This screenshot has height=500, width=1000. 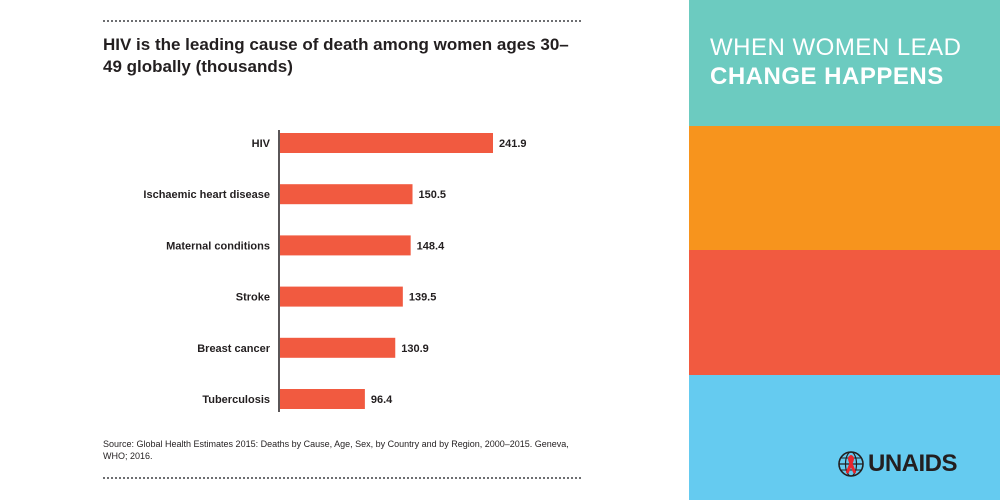 I want to click on tagline-line-1: WHEN WOMEN LEAD, so click(x=836, y=47).